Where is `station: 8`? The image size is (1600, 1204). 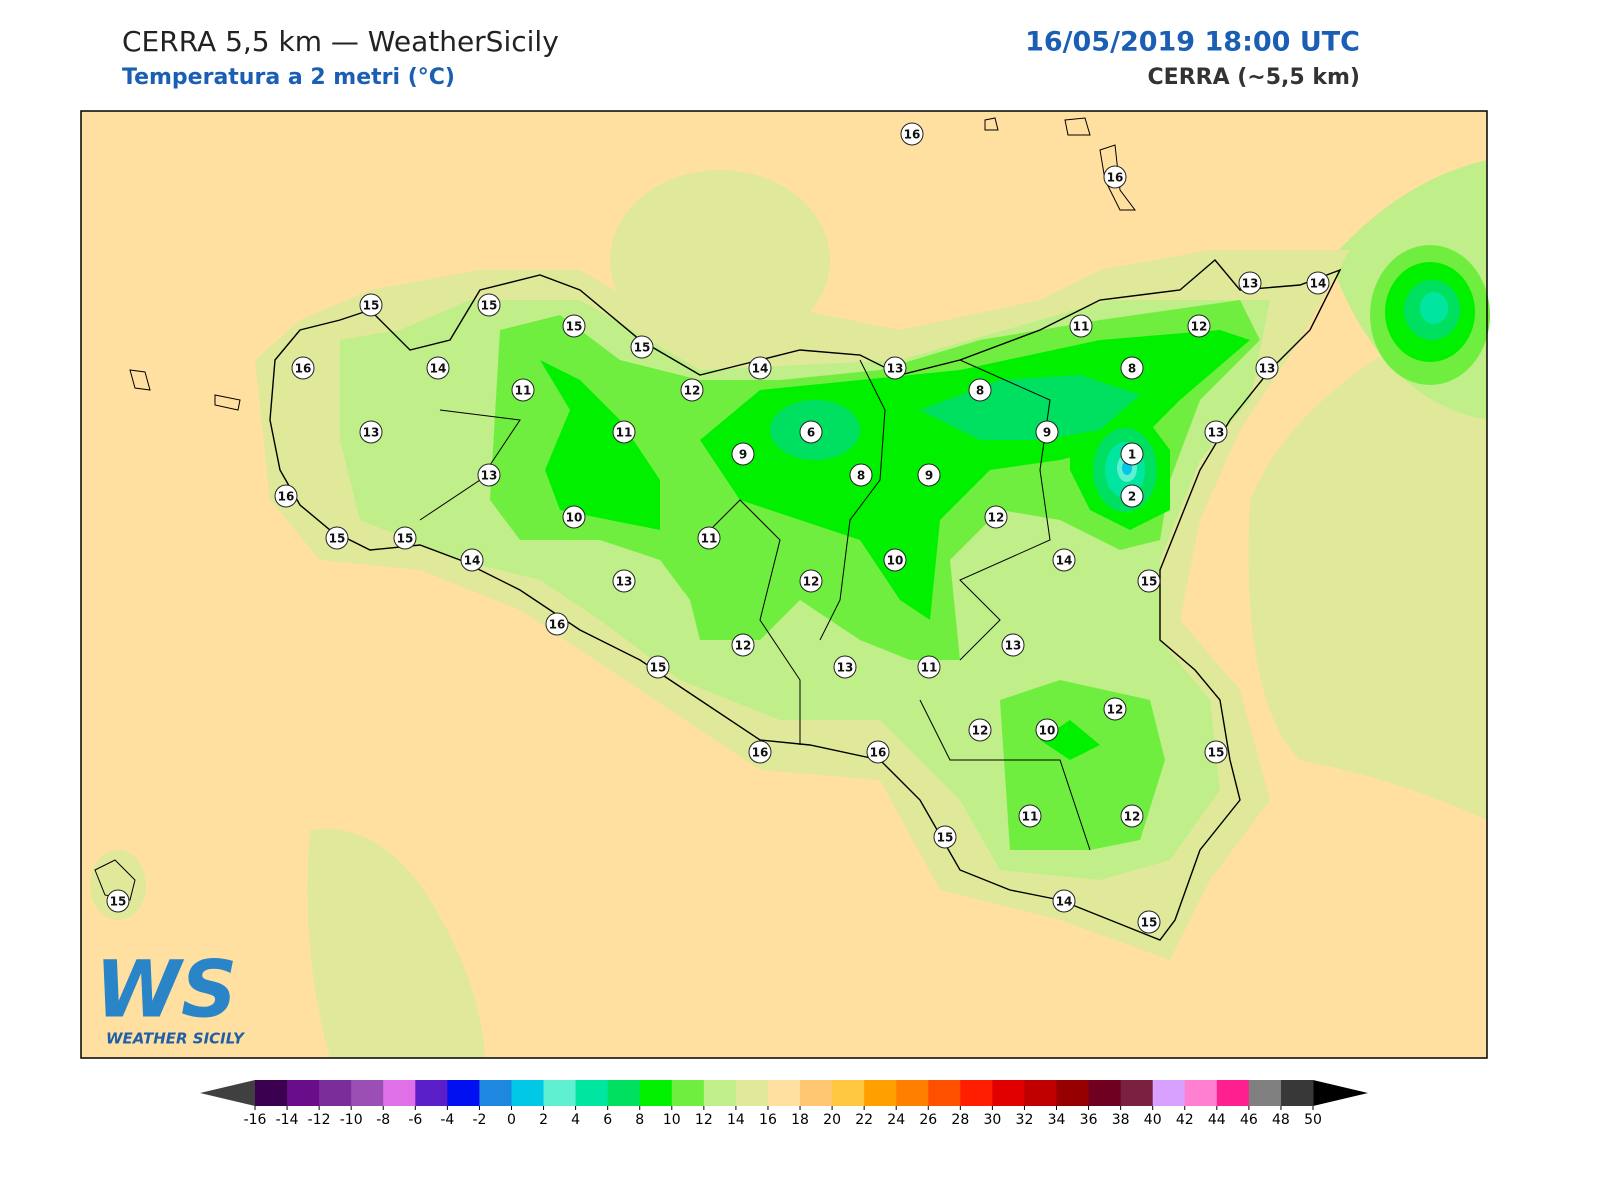 station: 8 is located at coordinates (1132, 368).